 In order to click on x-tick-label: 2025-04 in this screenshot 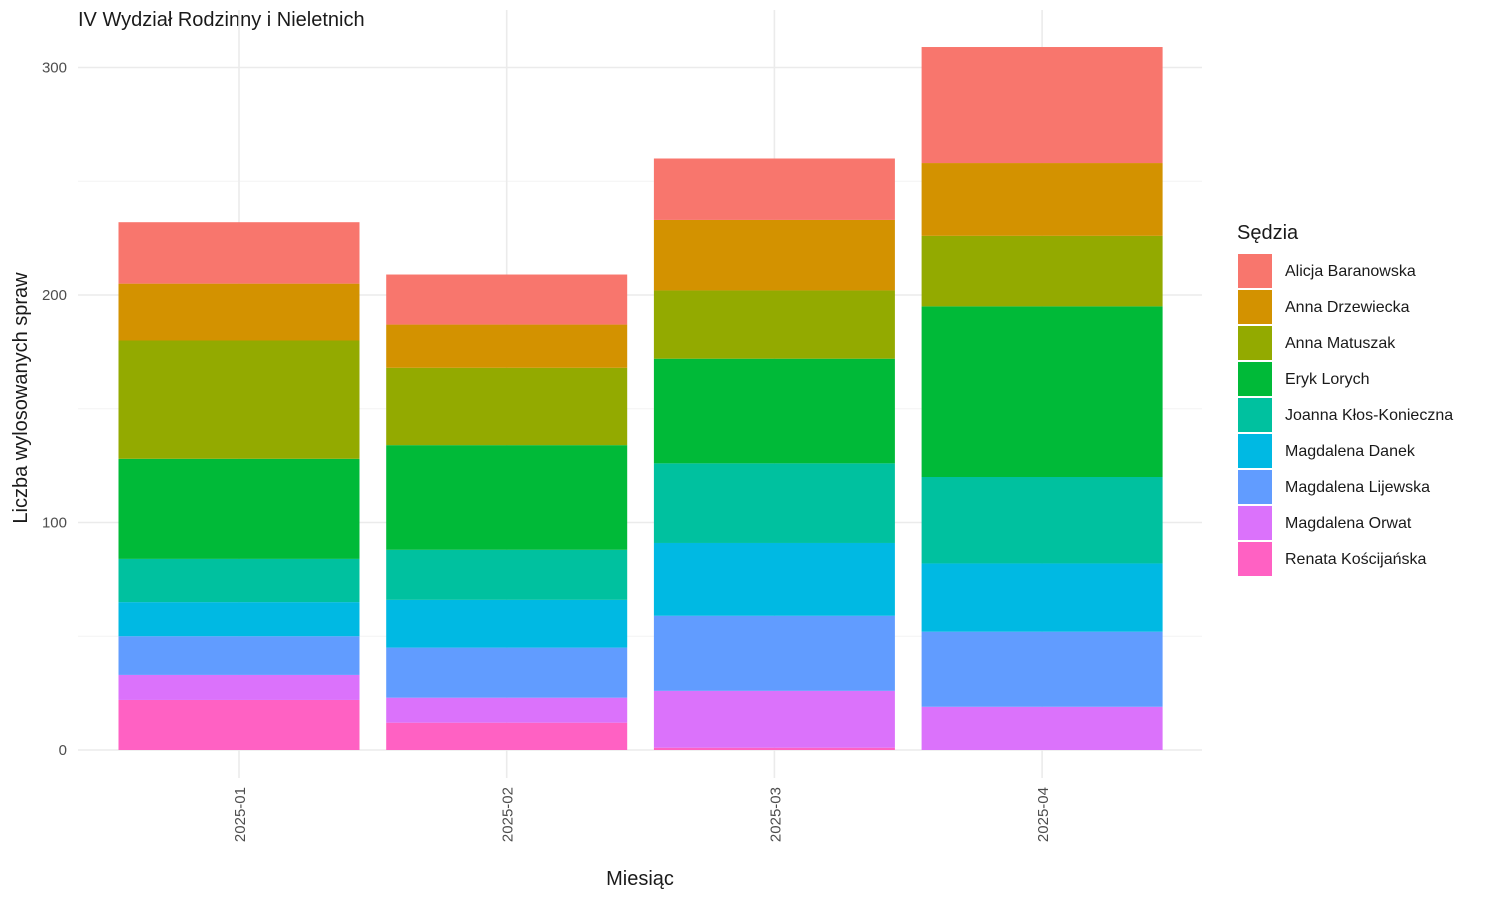, I will do `click(1043, 814)`.